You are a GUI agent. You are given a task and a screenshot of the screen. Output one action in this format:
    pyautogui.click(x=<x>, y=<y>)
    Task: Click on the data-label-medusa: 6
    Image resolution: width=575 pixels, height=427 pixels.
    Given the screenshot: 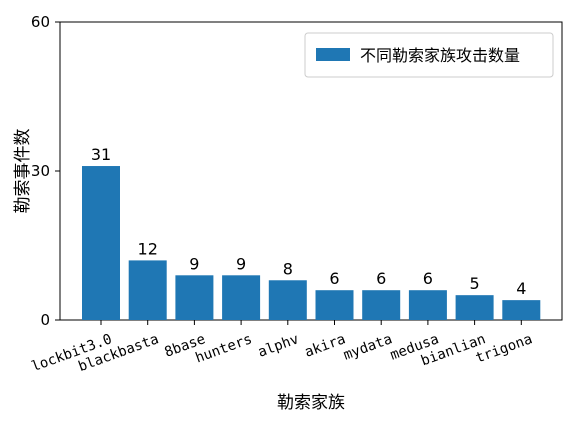 What is the action you would take?
    pyautogui.click(x=428, y=278)
    